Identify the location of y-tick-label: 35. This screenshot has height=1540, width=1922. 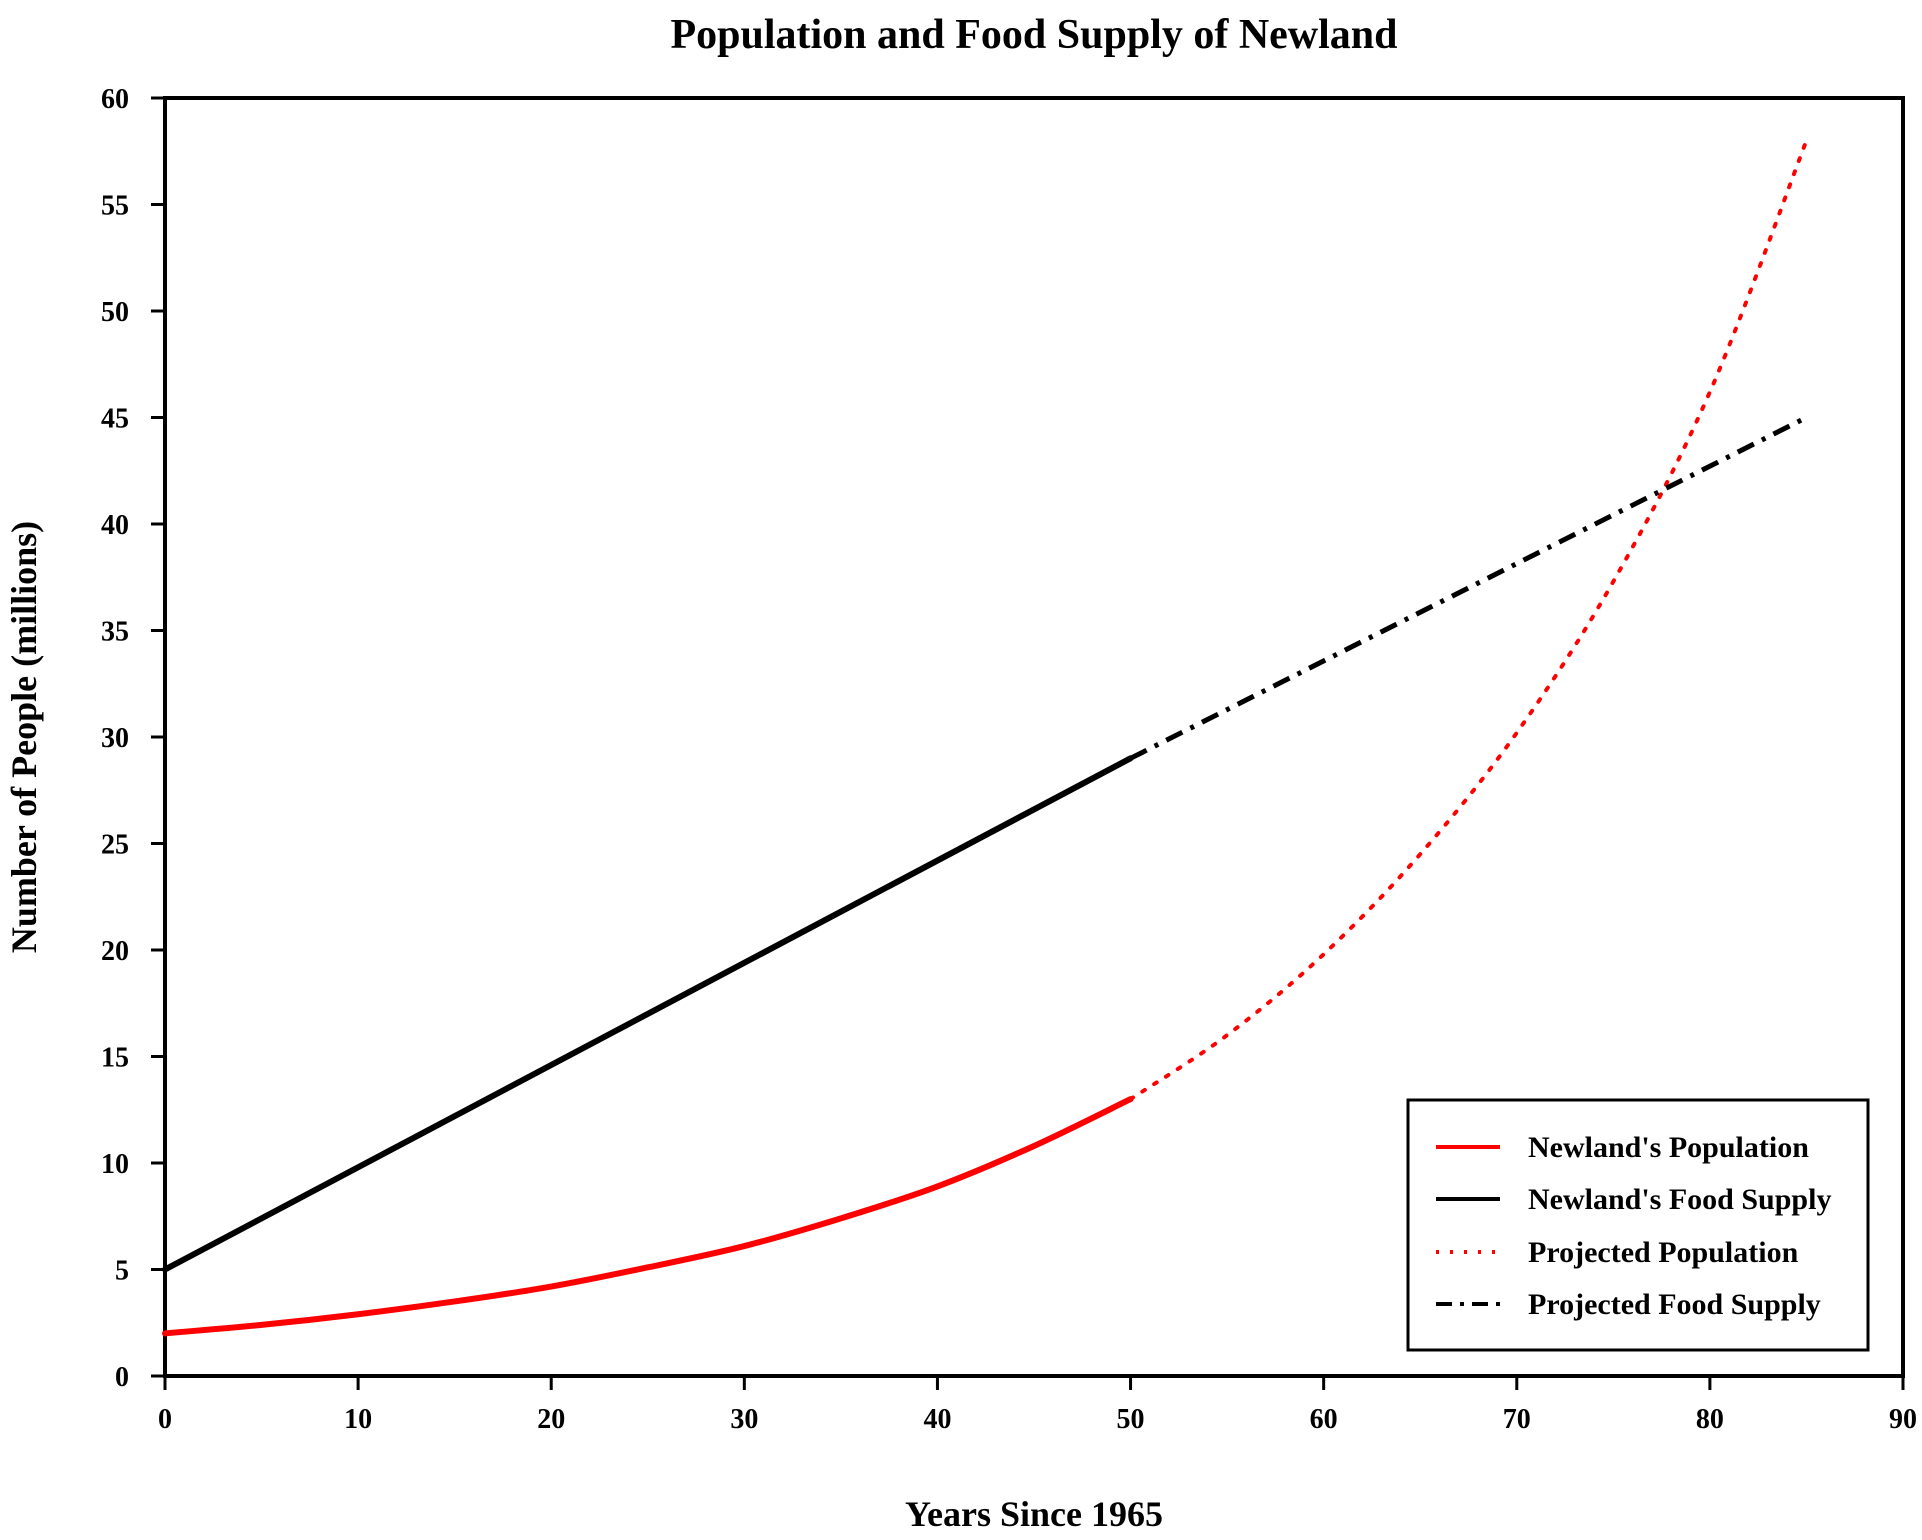
(115, 632).